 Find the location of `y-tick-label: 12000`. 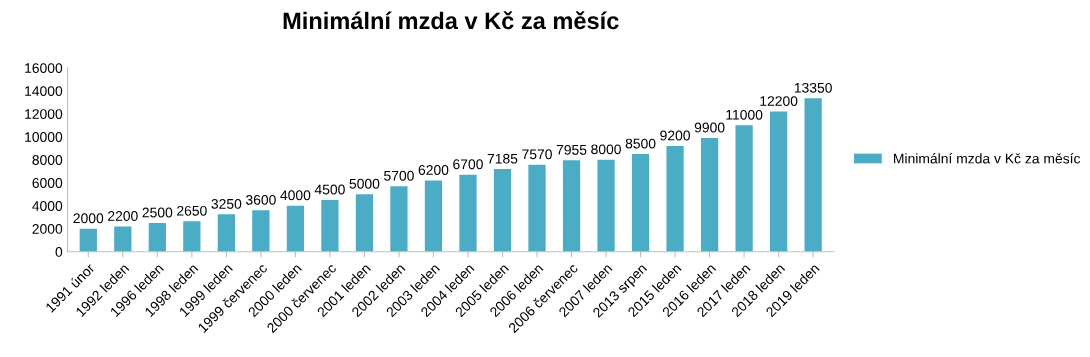

y-tick-label: 12000 is located at coordinates (44, 114).